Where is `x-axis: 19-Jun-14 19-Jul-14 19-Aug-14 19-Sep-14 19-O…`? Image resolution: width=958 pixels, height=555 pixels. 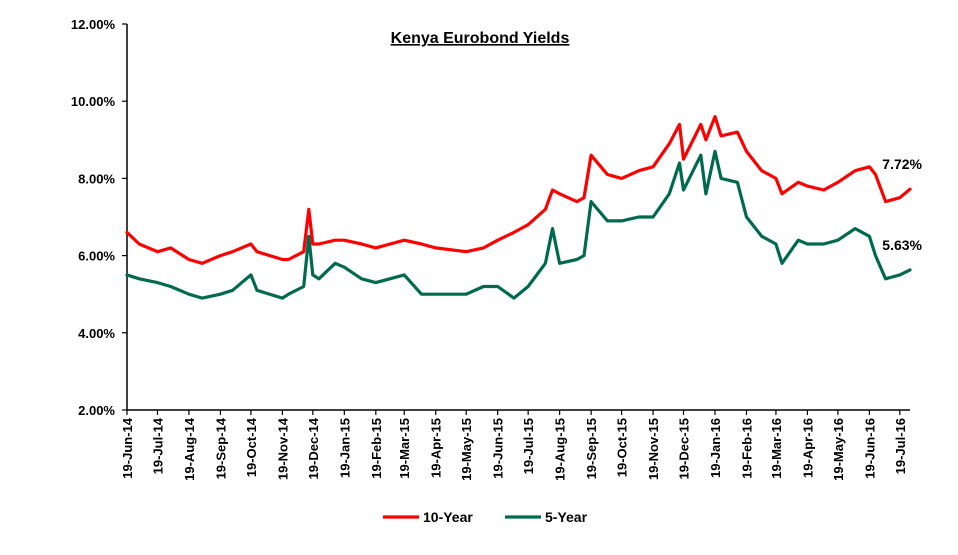 x-axis: 19-Jun-14 19-Jul-14 19-Aug-14 19-Sep-14 19-O… is located at coordinates (515, 445).